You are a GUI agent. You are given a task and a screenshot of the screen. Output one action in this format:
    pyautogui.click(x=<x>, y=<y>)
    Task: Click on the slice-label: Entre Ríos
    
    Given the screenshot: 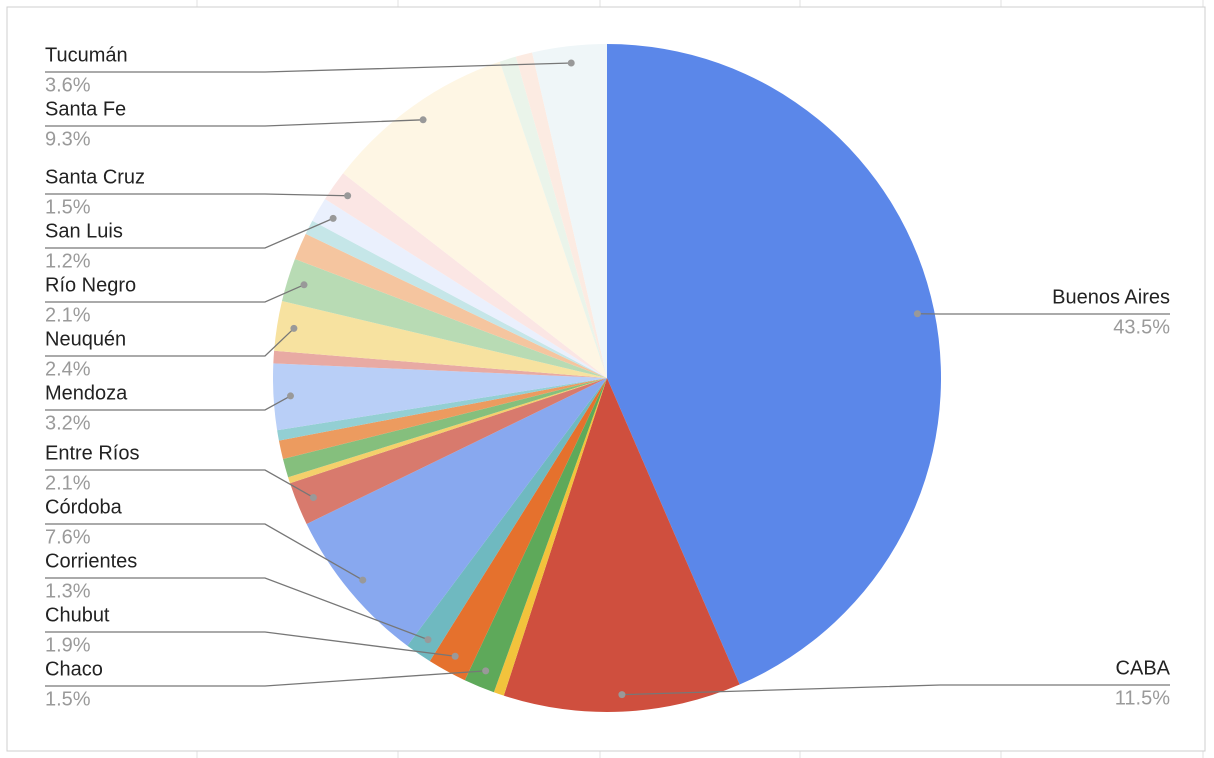 What is the action you would take?
    pyautogui.click(x=92, y=453)
    